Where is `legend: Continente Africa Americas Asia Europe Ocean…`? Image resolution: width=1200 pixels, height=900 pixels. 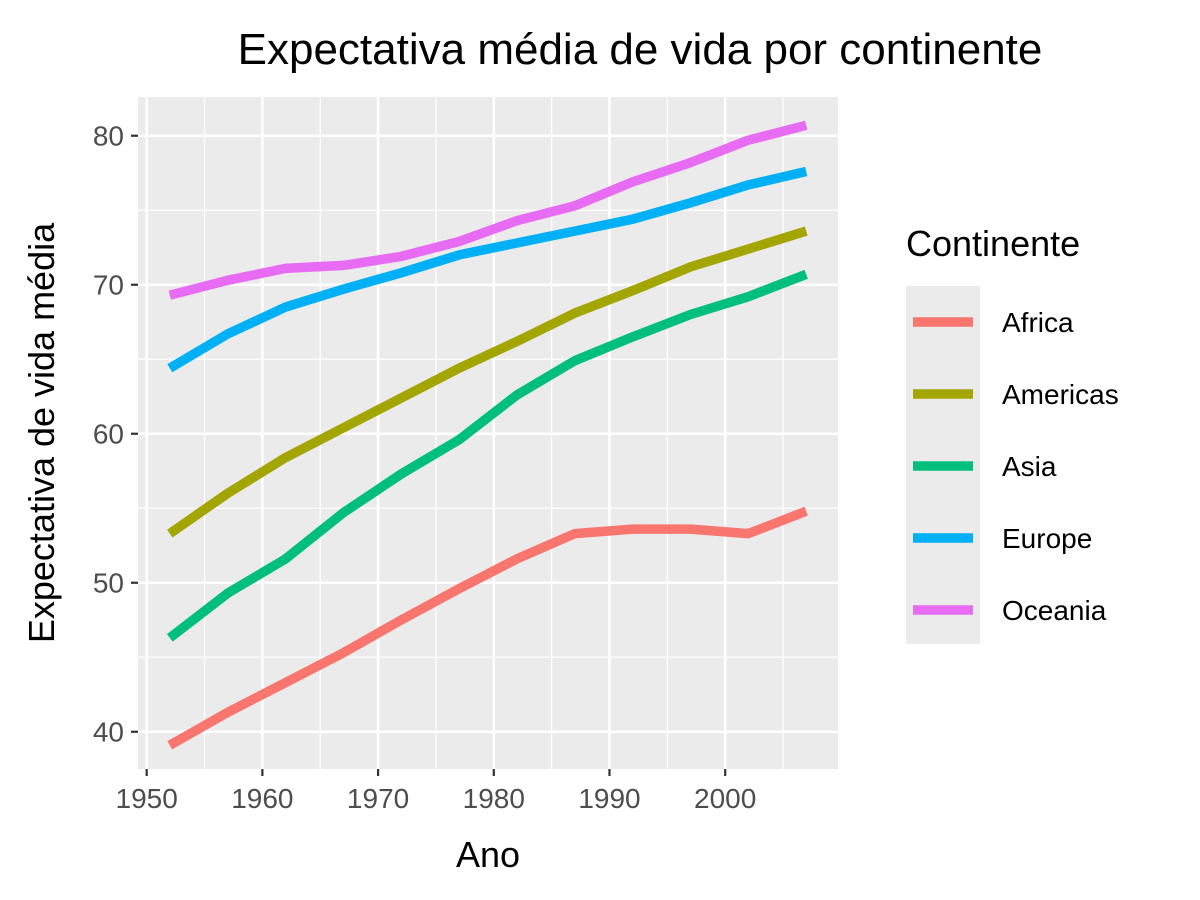
legend: Continente Africa Americas Asia Europe Ocean… is located at coordinates (1012, 433).